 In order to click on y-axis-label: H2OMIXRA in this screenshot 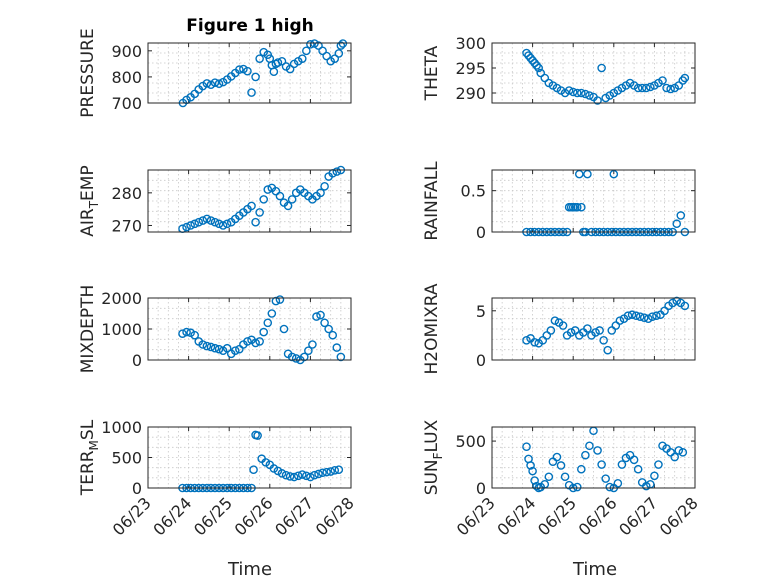, I will do `click(432, 328)`.